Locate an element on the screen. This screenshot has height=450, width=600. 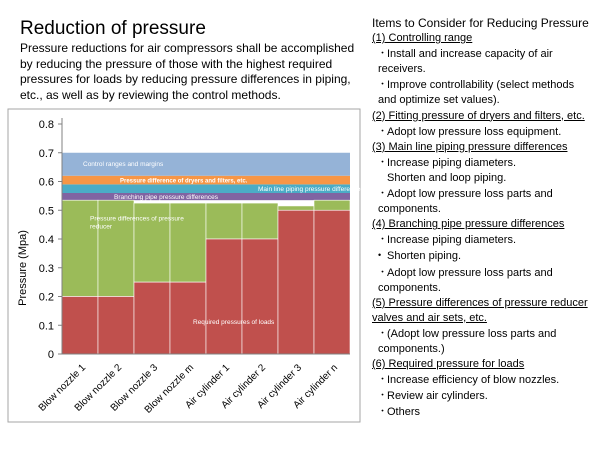
y-tick-label: 0.5 is located at coordinates (46, 211).